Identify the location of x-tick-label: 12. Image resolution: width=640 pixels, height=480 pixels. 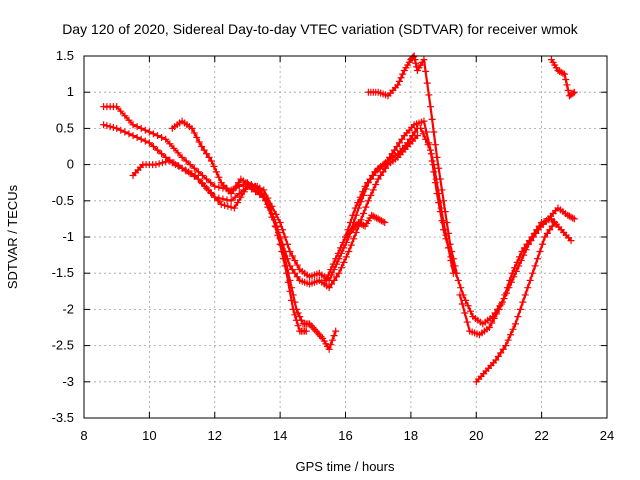
(215, 435).